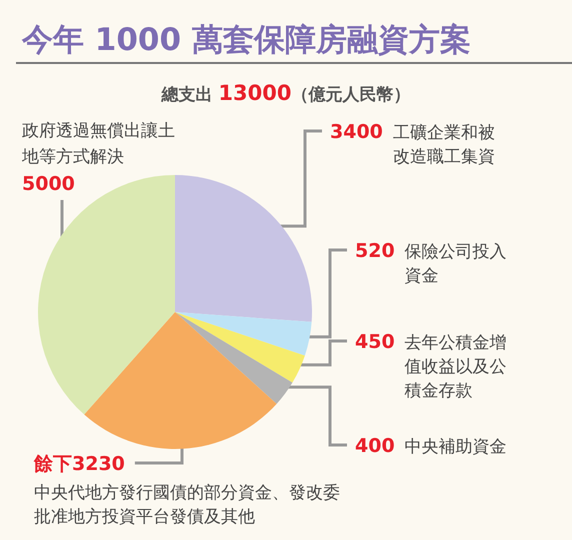 The width and height of the screenshot is (572, 540). What do you see at coordinates (48, 184) in the screenshot?
I see `data-label: 5000` at bounding box center [48, 184].